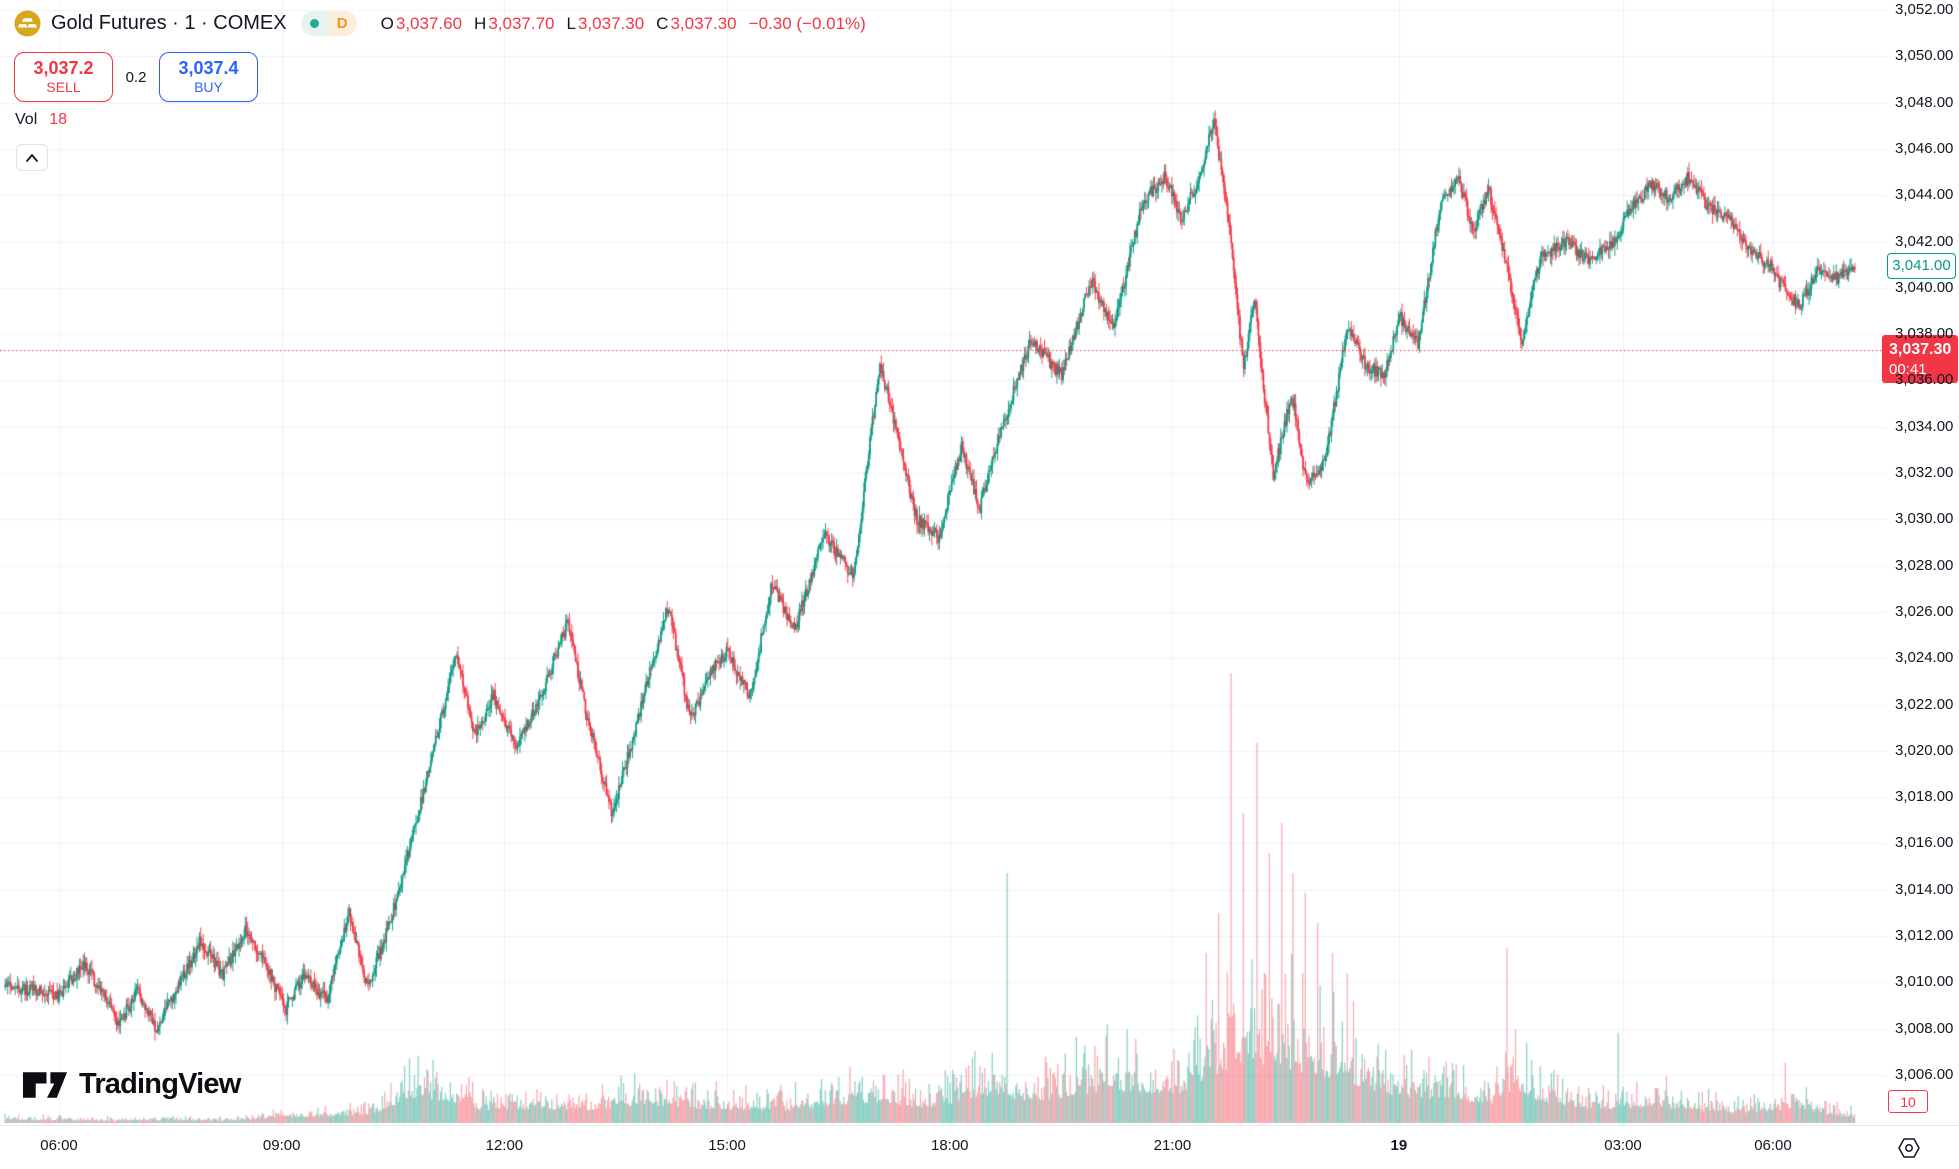 Image resolution: width=1959 pixels, height=1169 pixels. Describe the element at coordinates (387, 23) in the screenshot. I see `open-label: O` at that location.